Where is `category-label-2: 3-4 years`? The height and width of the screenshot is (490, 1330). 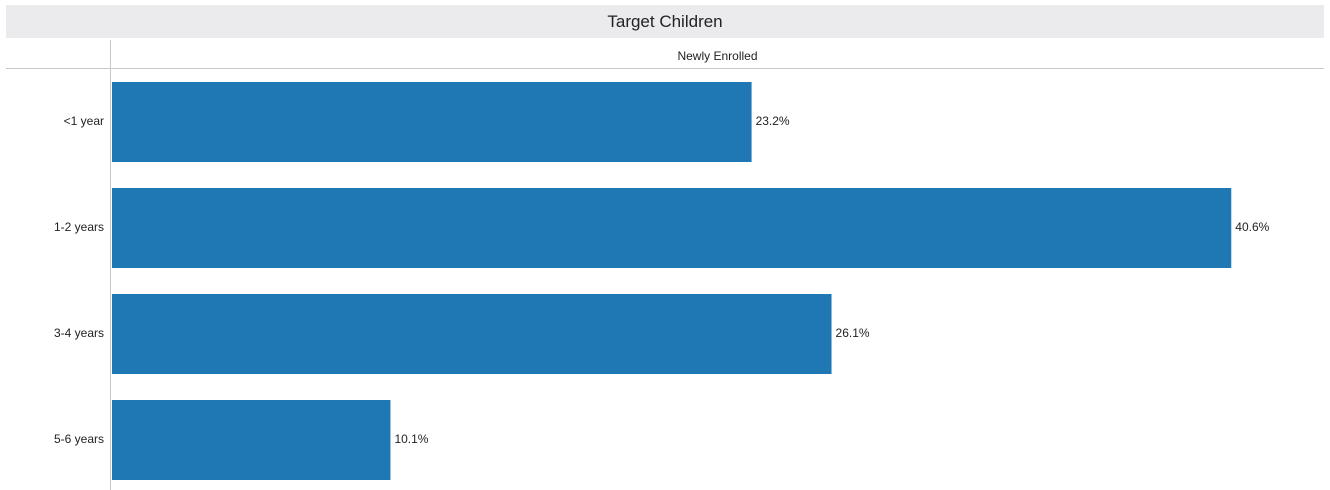 category-label-2: 3-4 years is located at coordinates (79, 333).